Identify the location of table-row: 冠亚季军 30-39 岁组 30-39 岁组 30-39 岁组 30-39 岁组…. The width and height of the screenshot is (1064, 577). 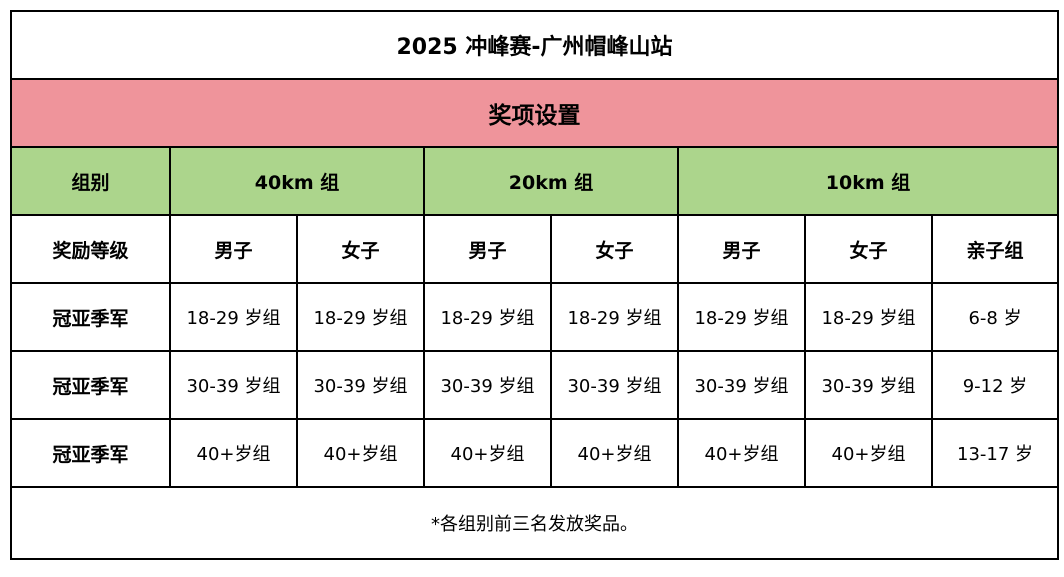
(535, 385).